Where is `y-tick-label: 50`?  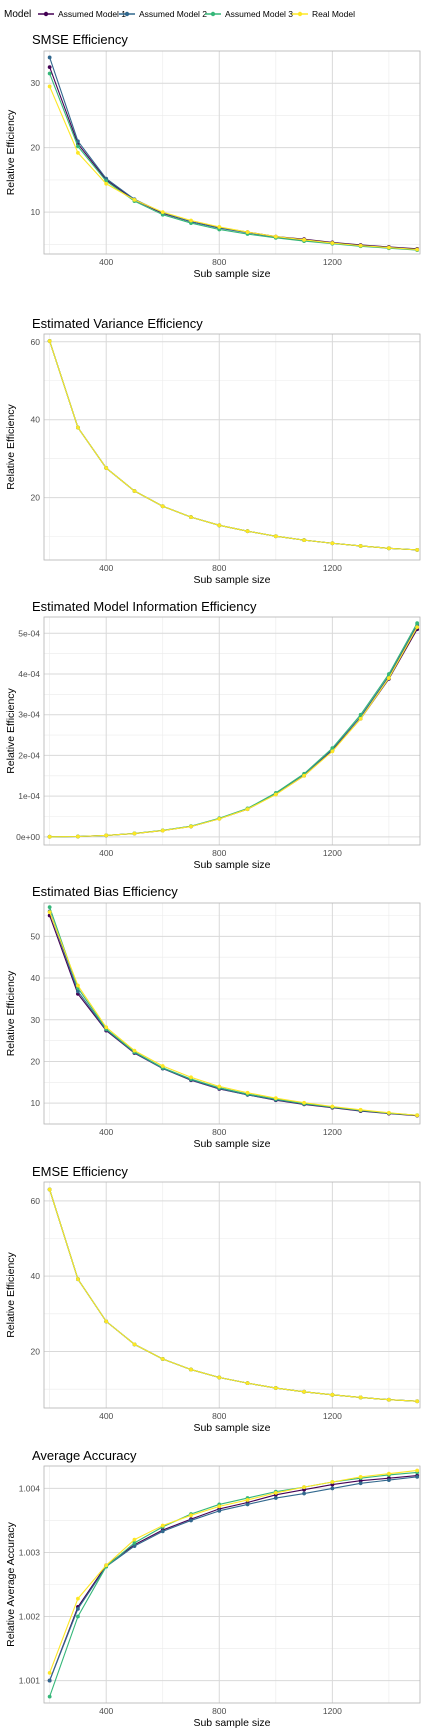 y-tick-label: 50 is located at coordinates (36, 936).